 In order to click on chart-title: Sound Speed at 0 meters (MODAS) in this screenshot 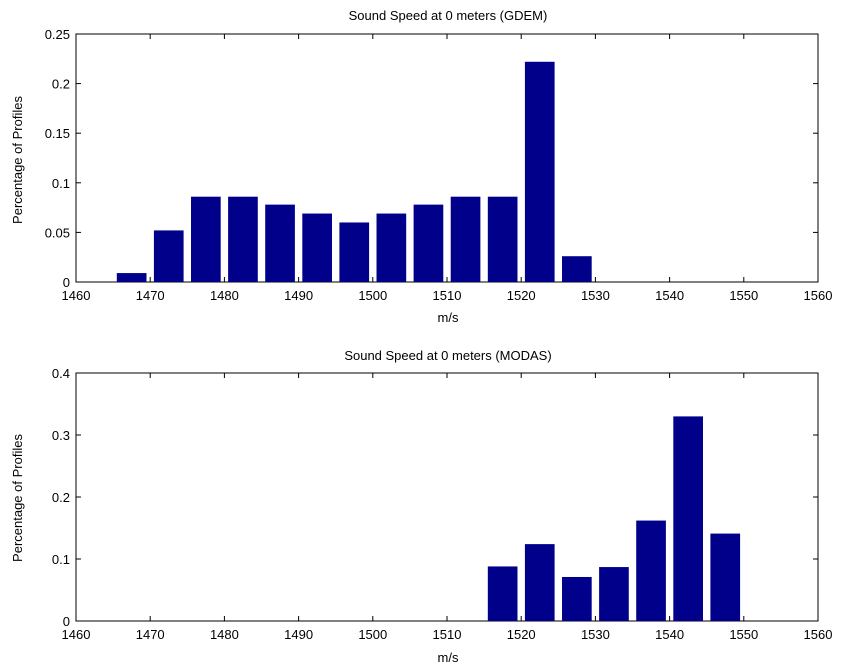, I will do `click(447, 355)`.